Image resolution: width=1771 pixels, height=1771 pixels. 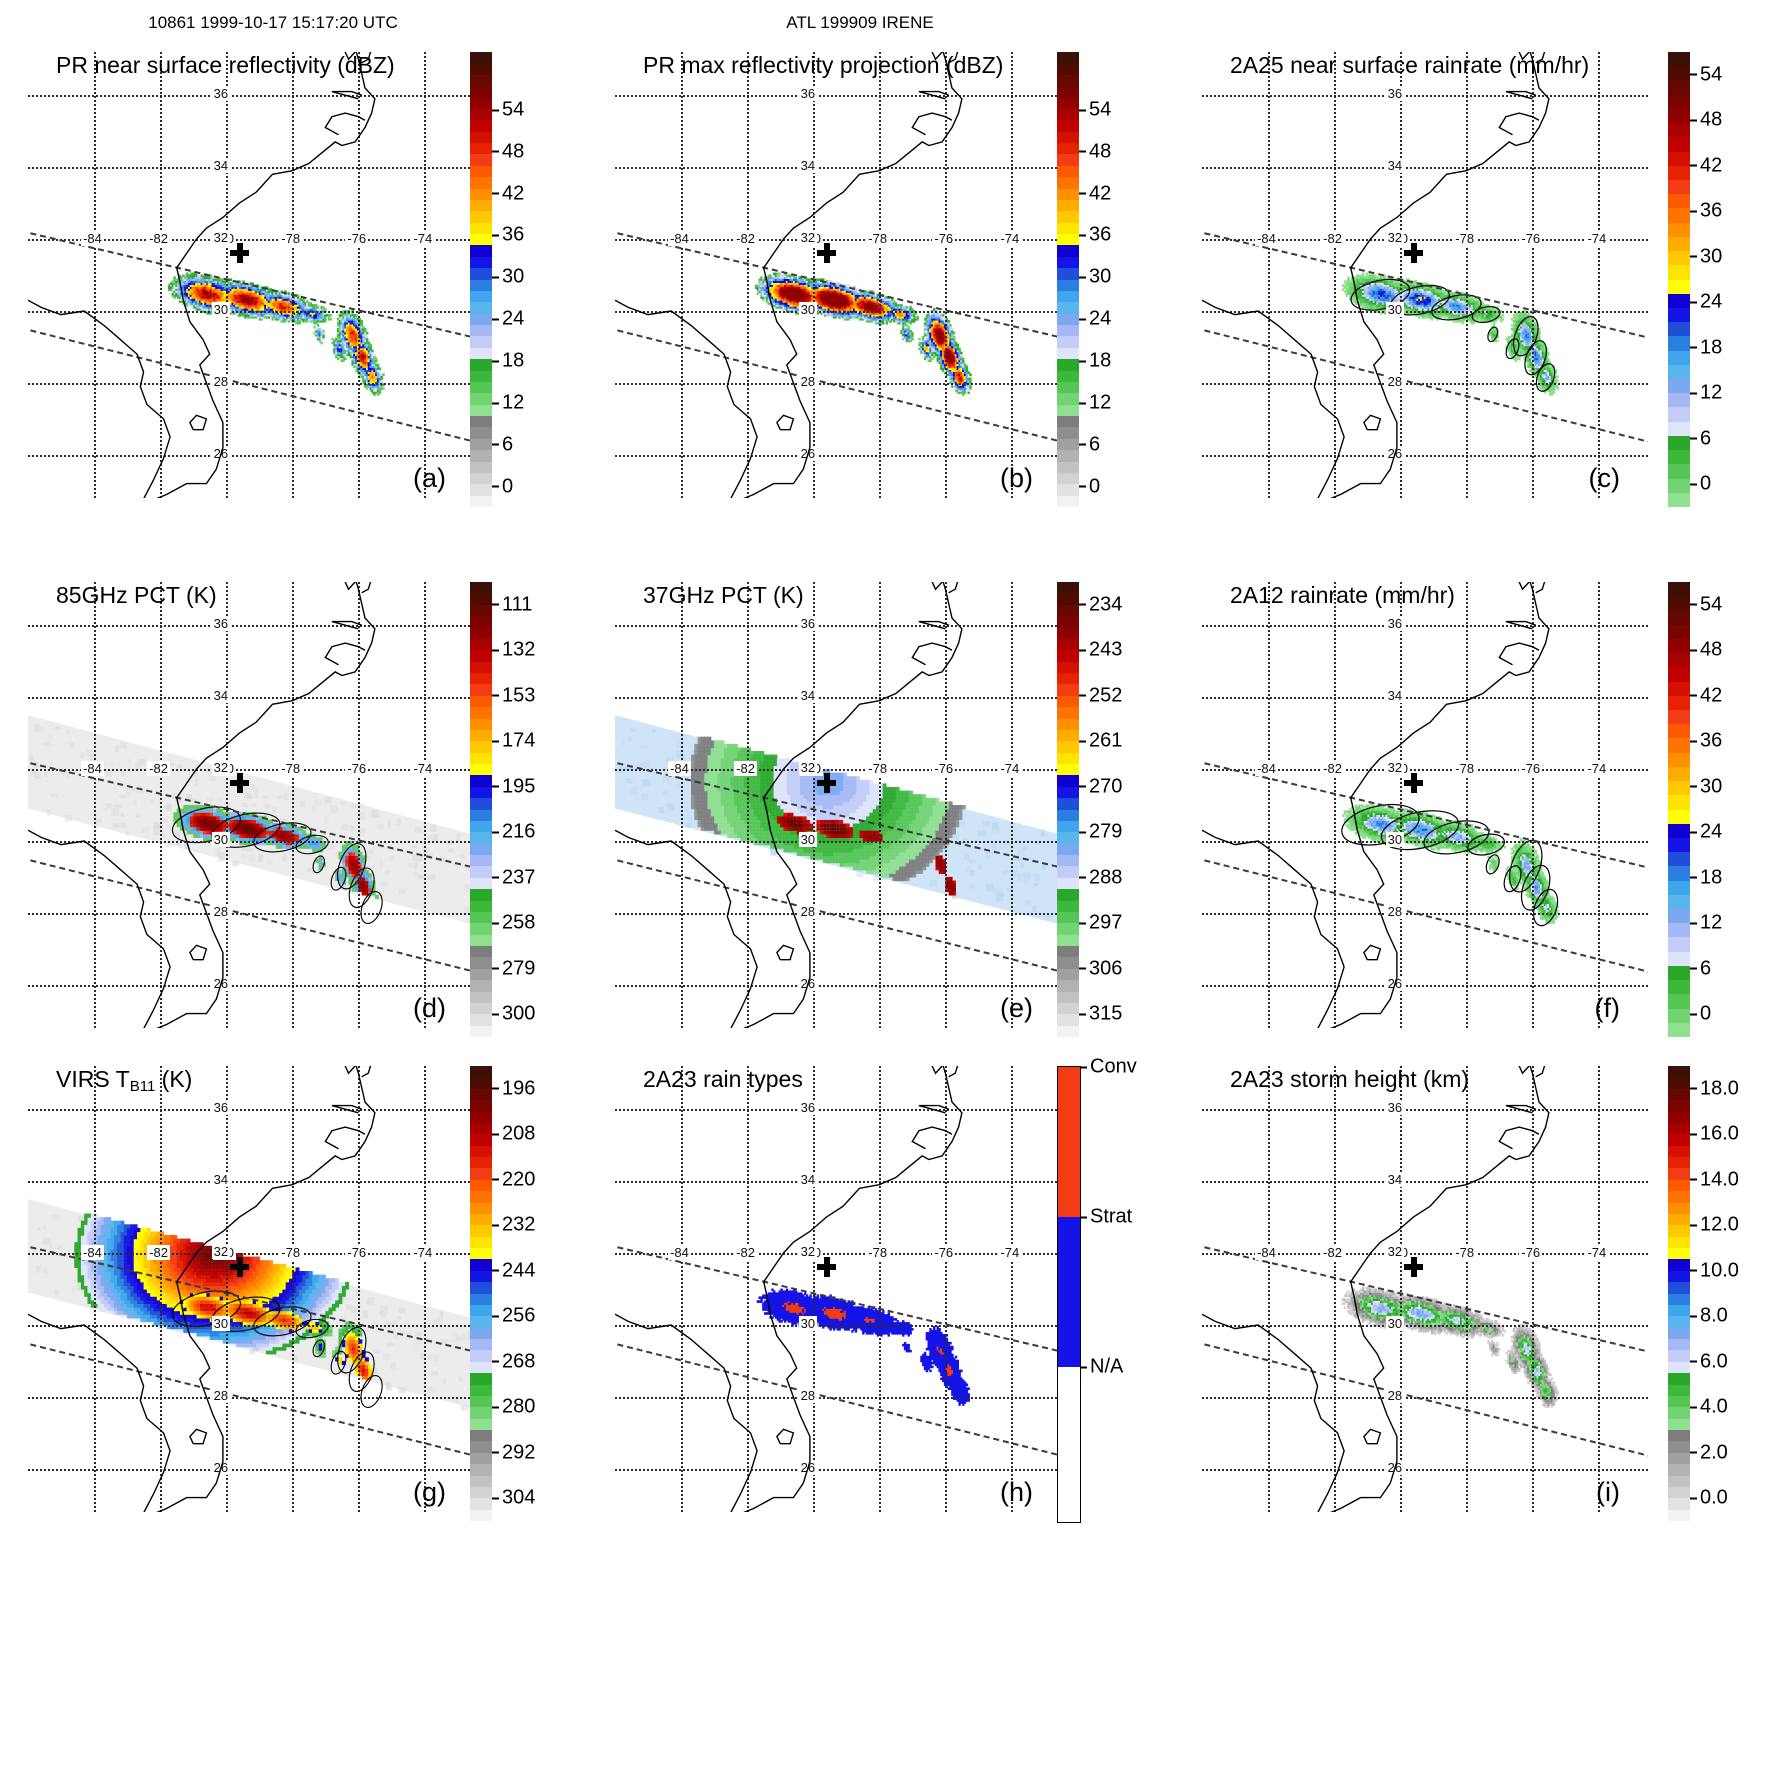 What do you see at coordinates (827, 253) in the screenshot?
I see `storm-center-marker` at bounding box center [827, 253].